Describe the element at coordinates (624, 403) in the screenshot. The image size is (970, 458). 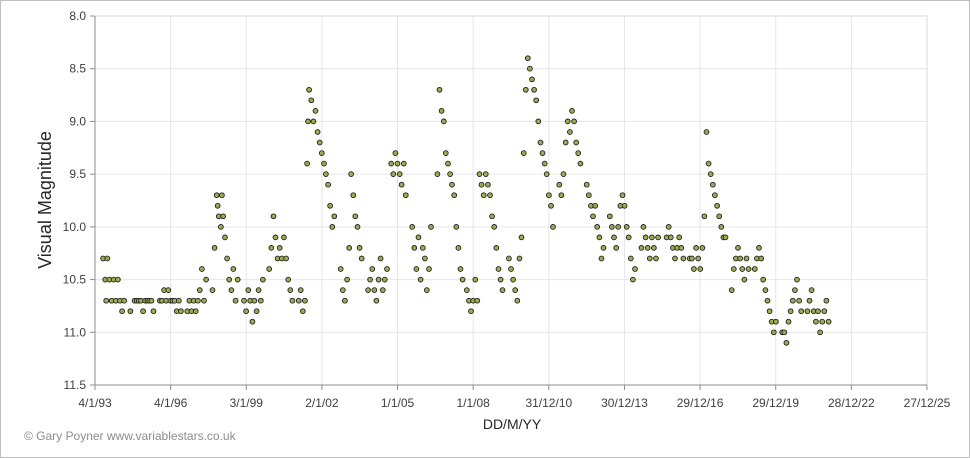
I see `x-tick-label: 30/12/13` at that location.